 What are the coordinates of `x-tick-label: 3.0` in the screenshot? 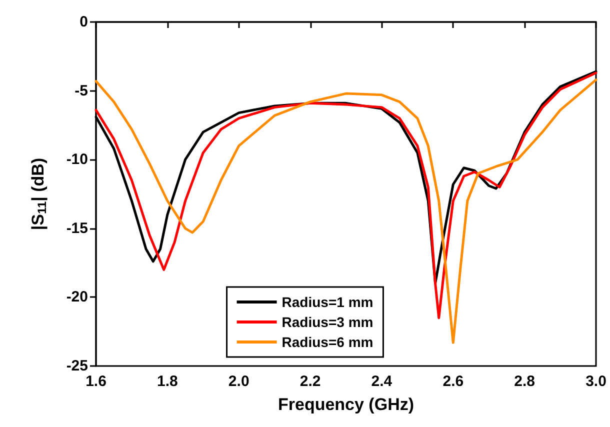 It's located at (596, 381).